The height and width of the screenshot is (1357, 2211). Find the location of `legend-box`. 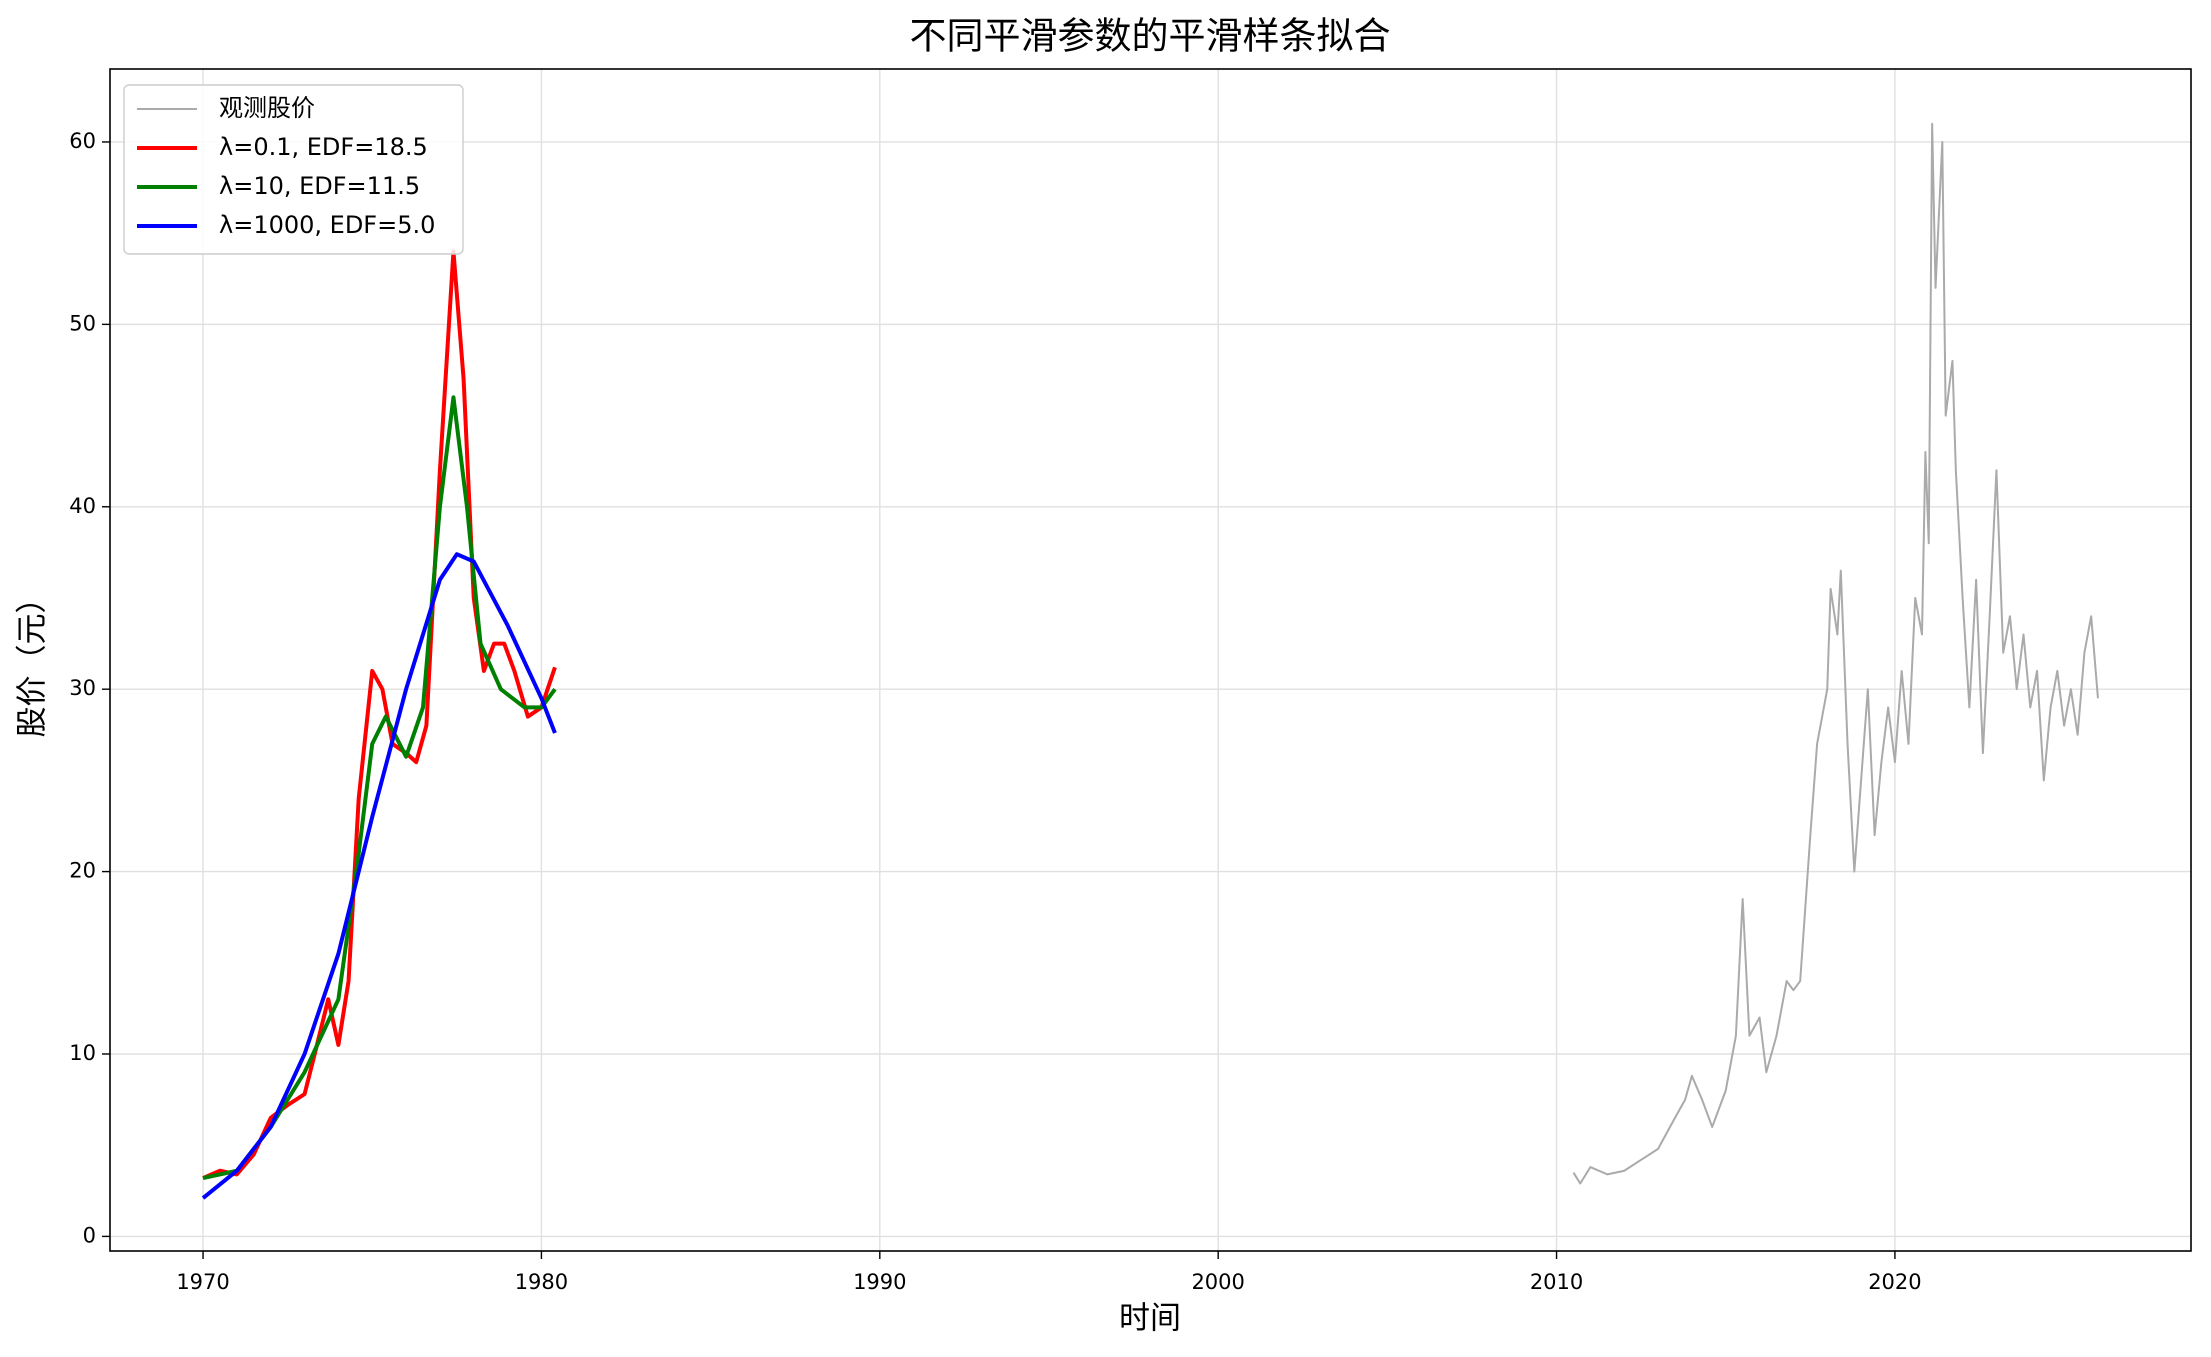

legend-box is located at coordinates (293, 169).